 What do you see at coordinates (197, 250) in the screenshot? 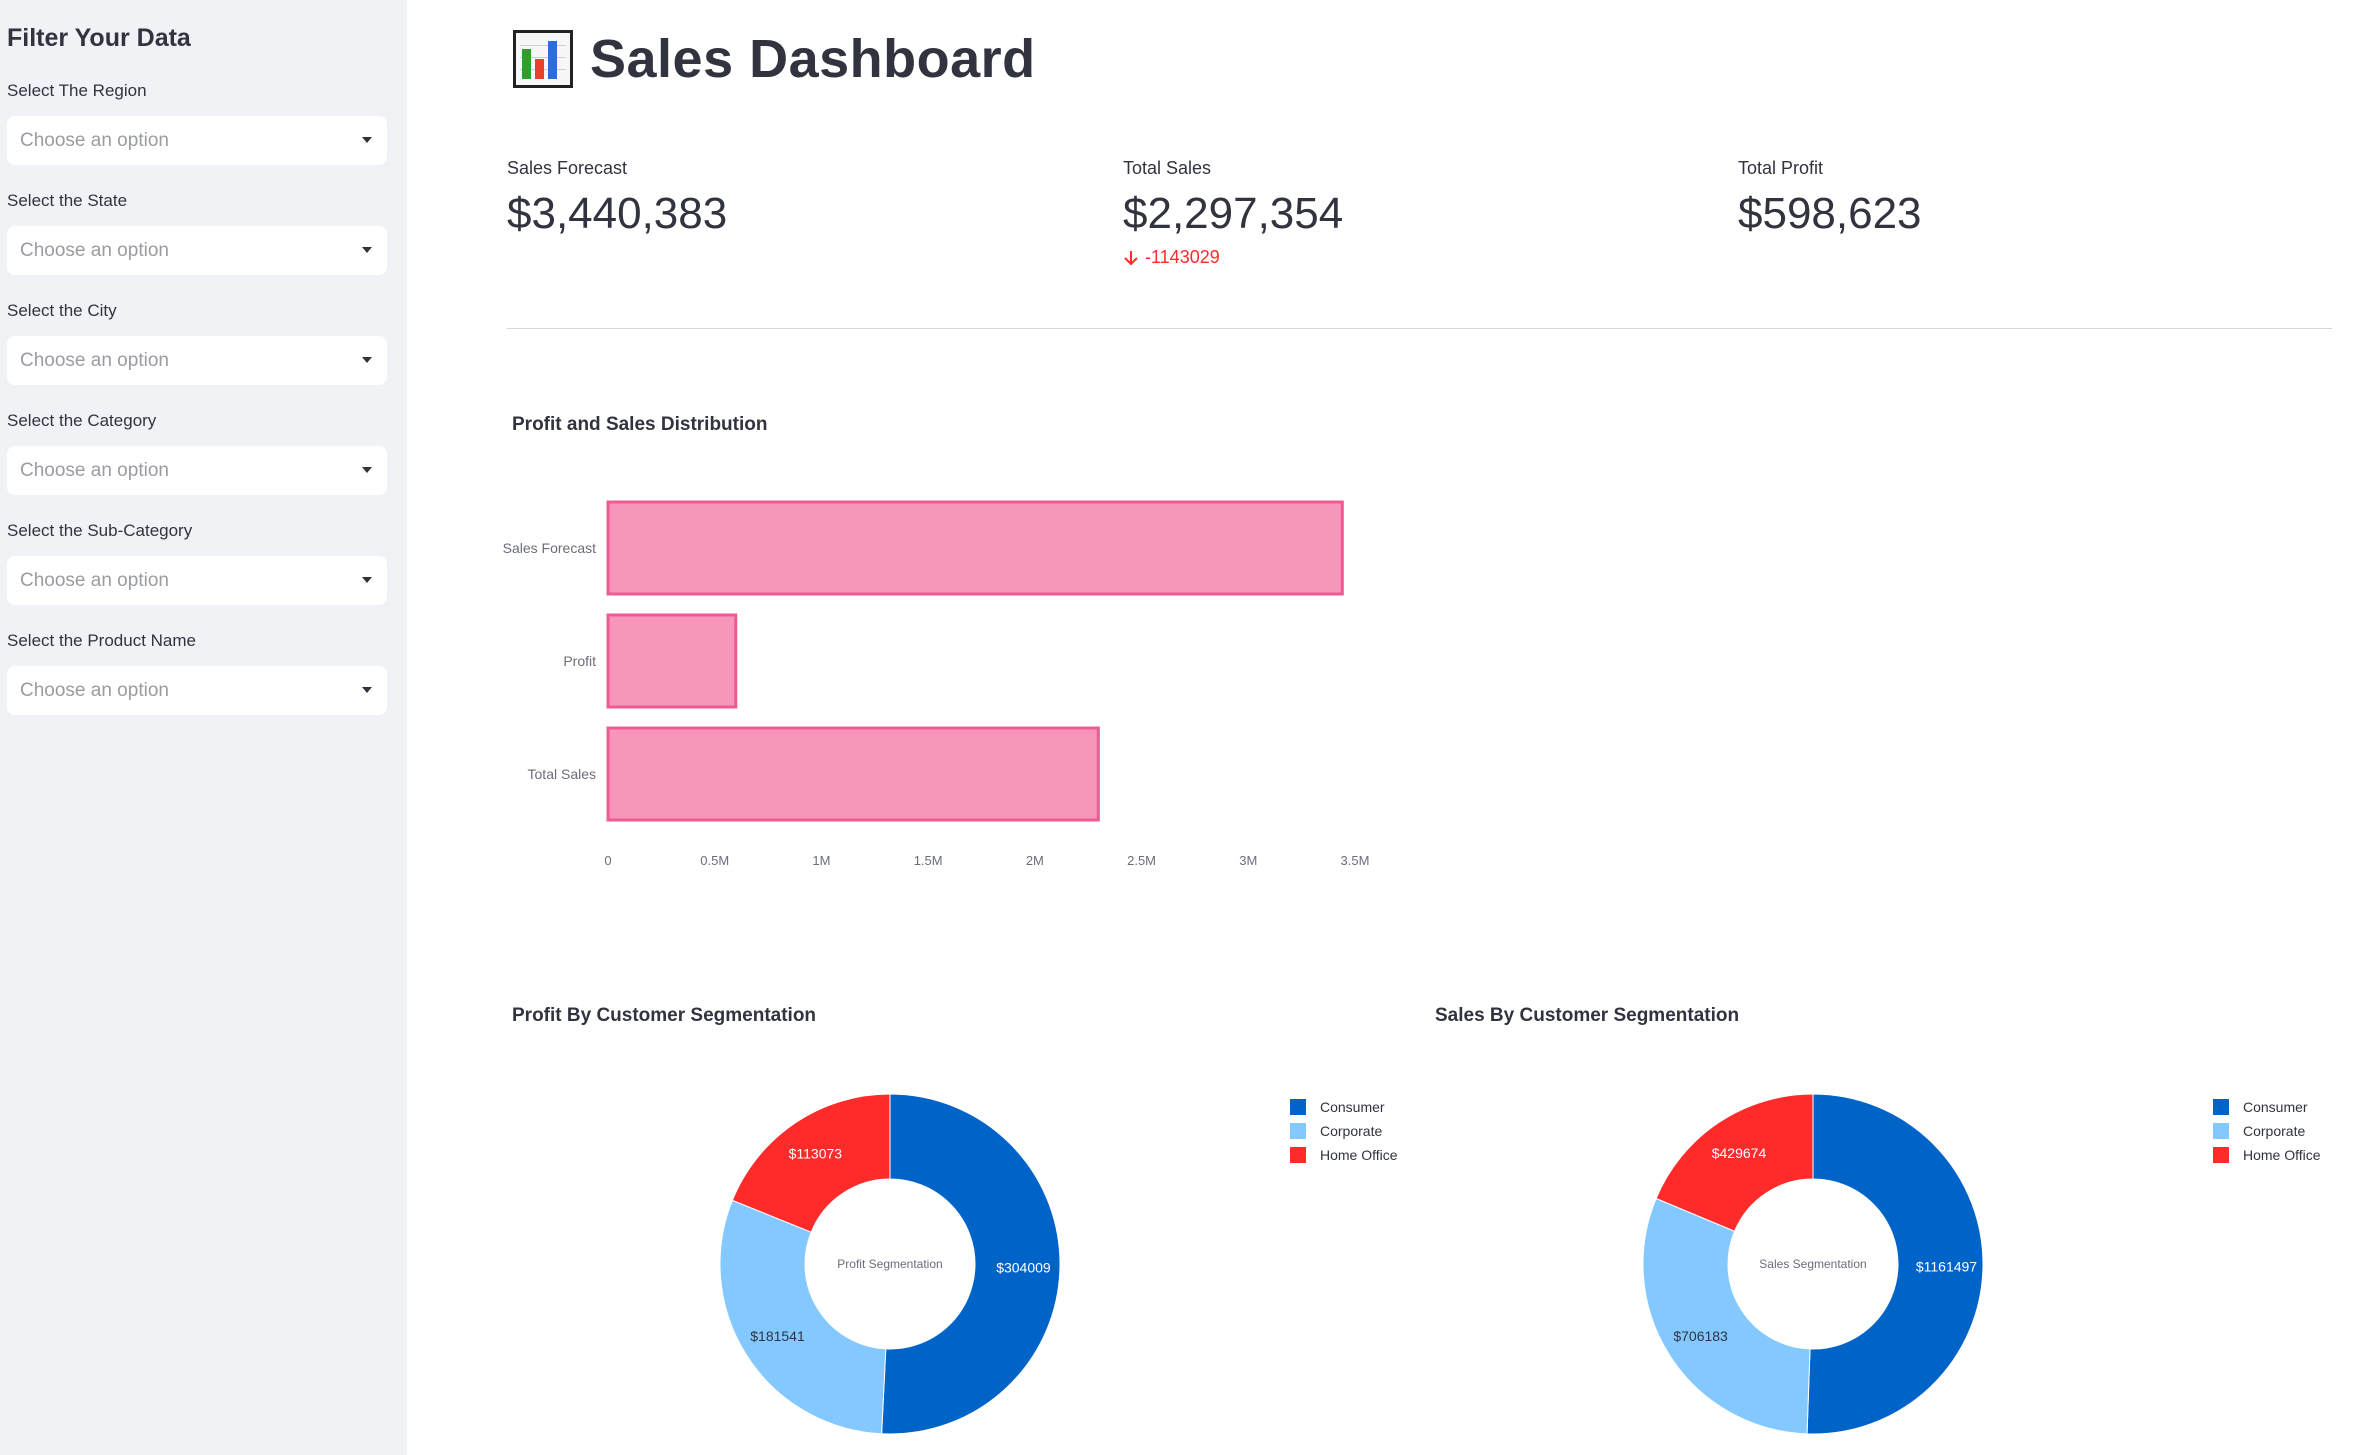
I see `state-select: Choose an option` at bounding box center [197, 250].